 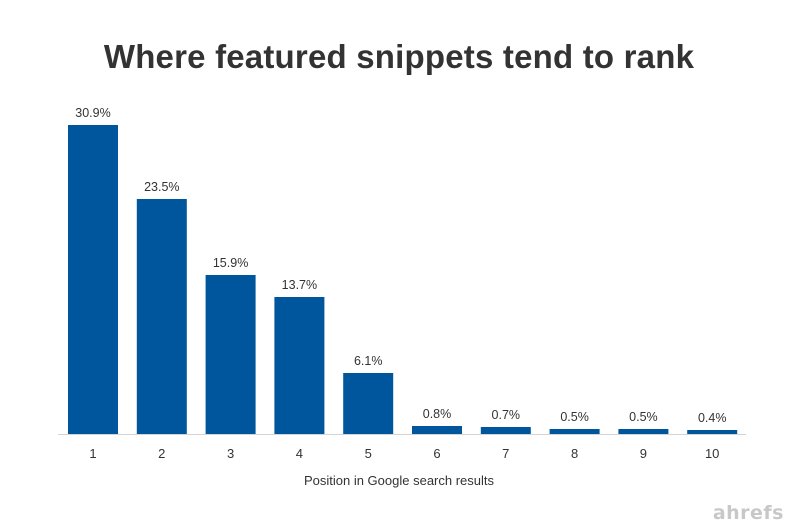 What do you see at coordinates (368, 453) in the screenshot?
I see `x-tick-label-5: 5` at bounding box center [368, 453].